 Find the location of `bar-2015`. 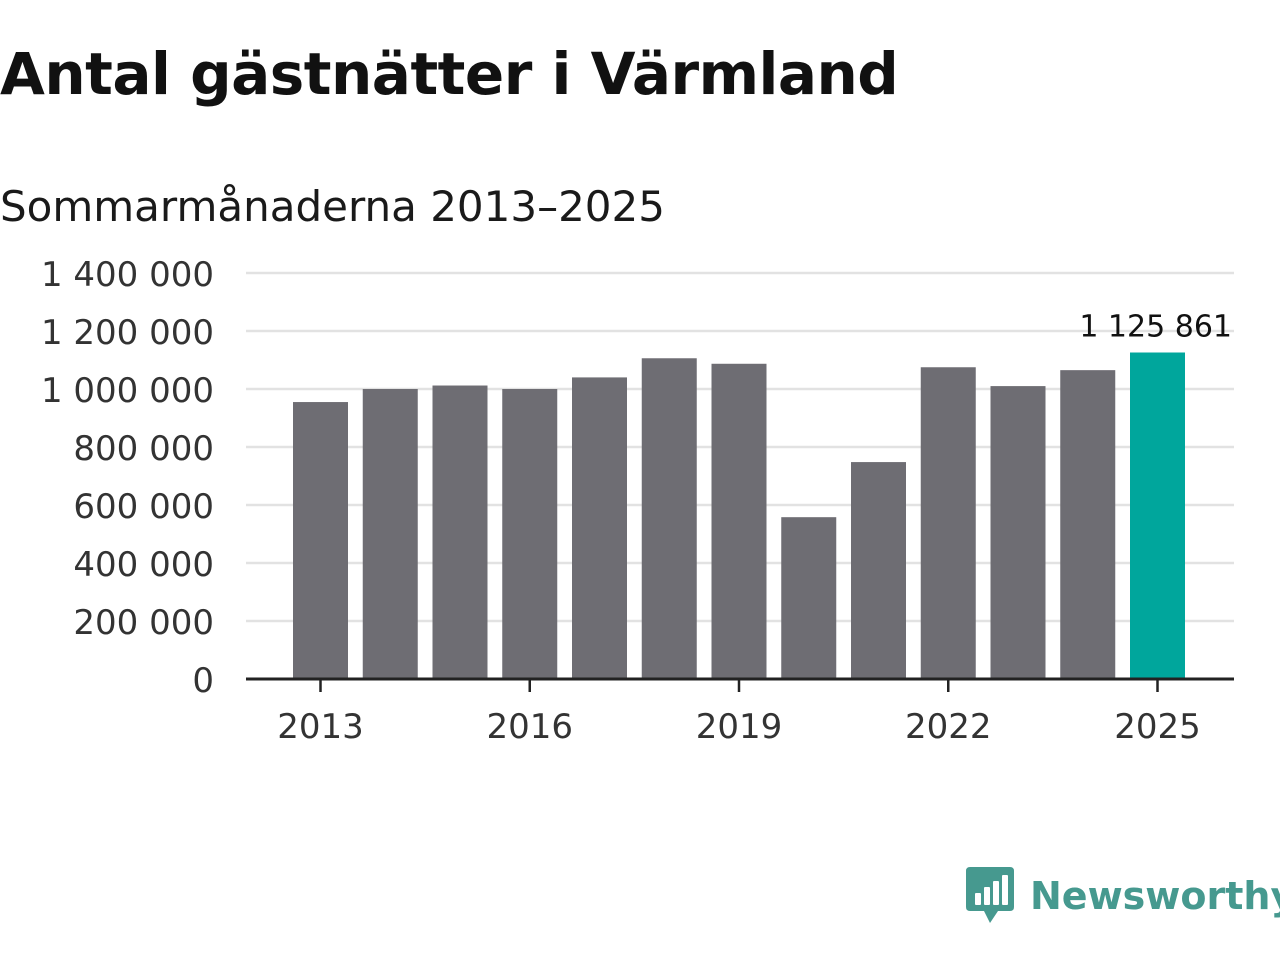

bar-2015 is located at coordinates (460, 532).